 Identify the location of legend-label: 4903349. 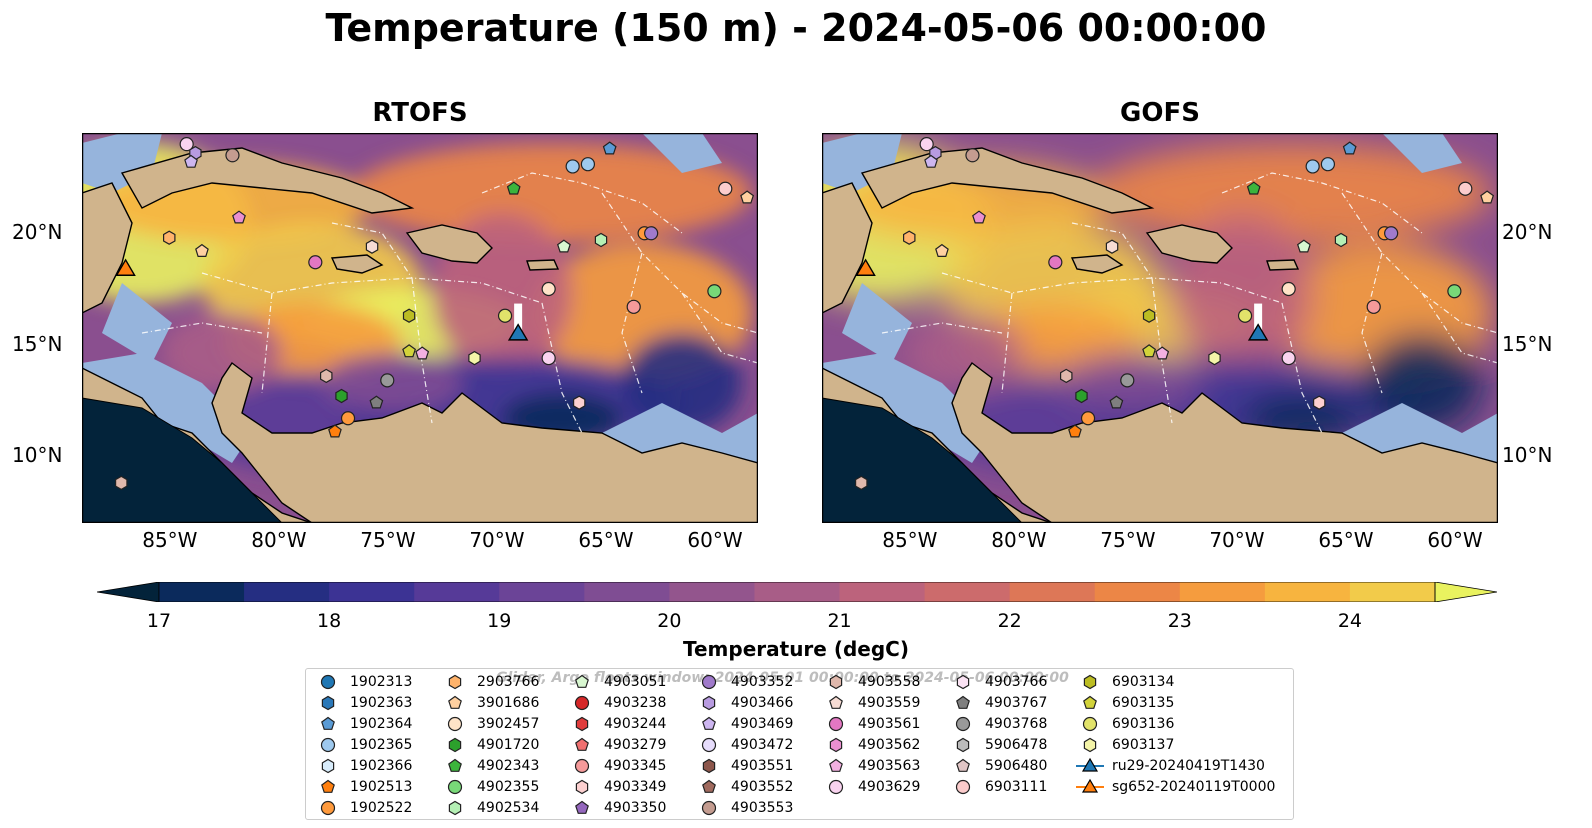
(635, 786).